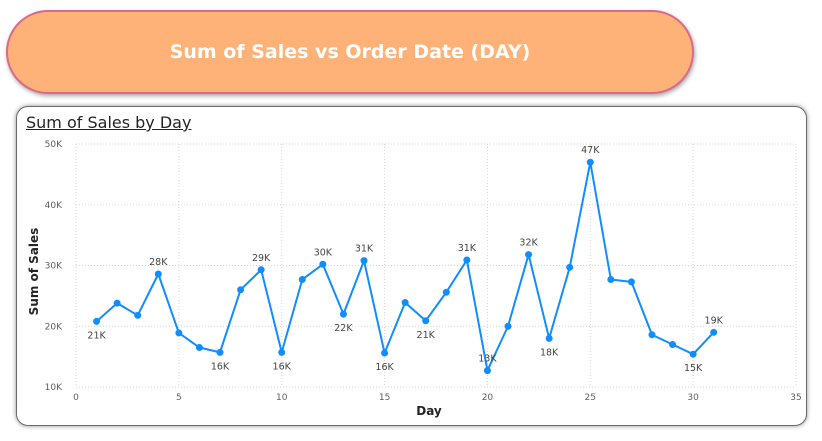  Describe the element at coordinates (590, 398) in the screenshot. I see `x-tick-label: 25` at that location.